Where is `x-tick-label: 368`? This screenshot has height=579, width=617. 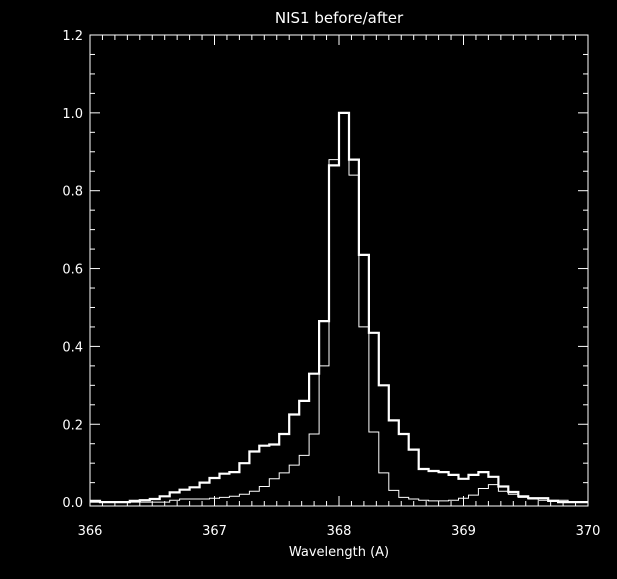
x-tick-label: 368 is located at coordinates (339, 531).